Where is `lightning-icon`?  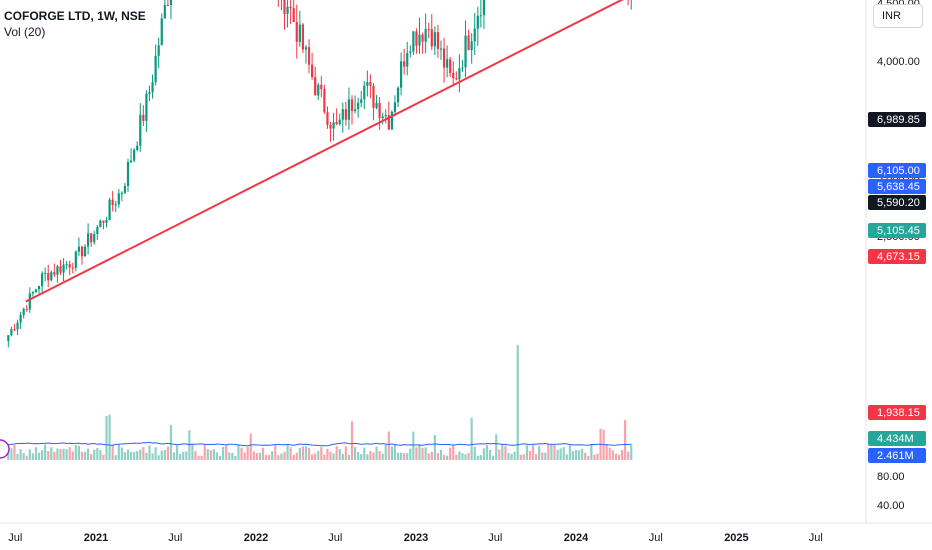 lightning-icon is located at coordinates (5, 449).